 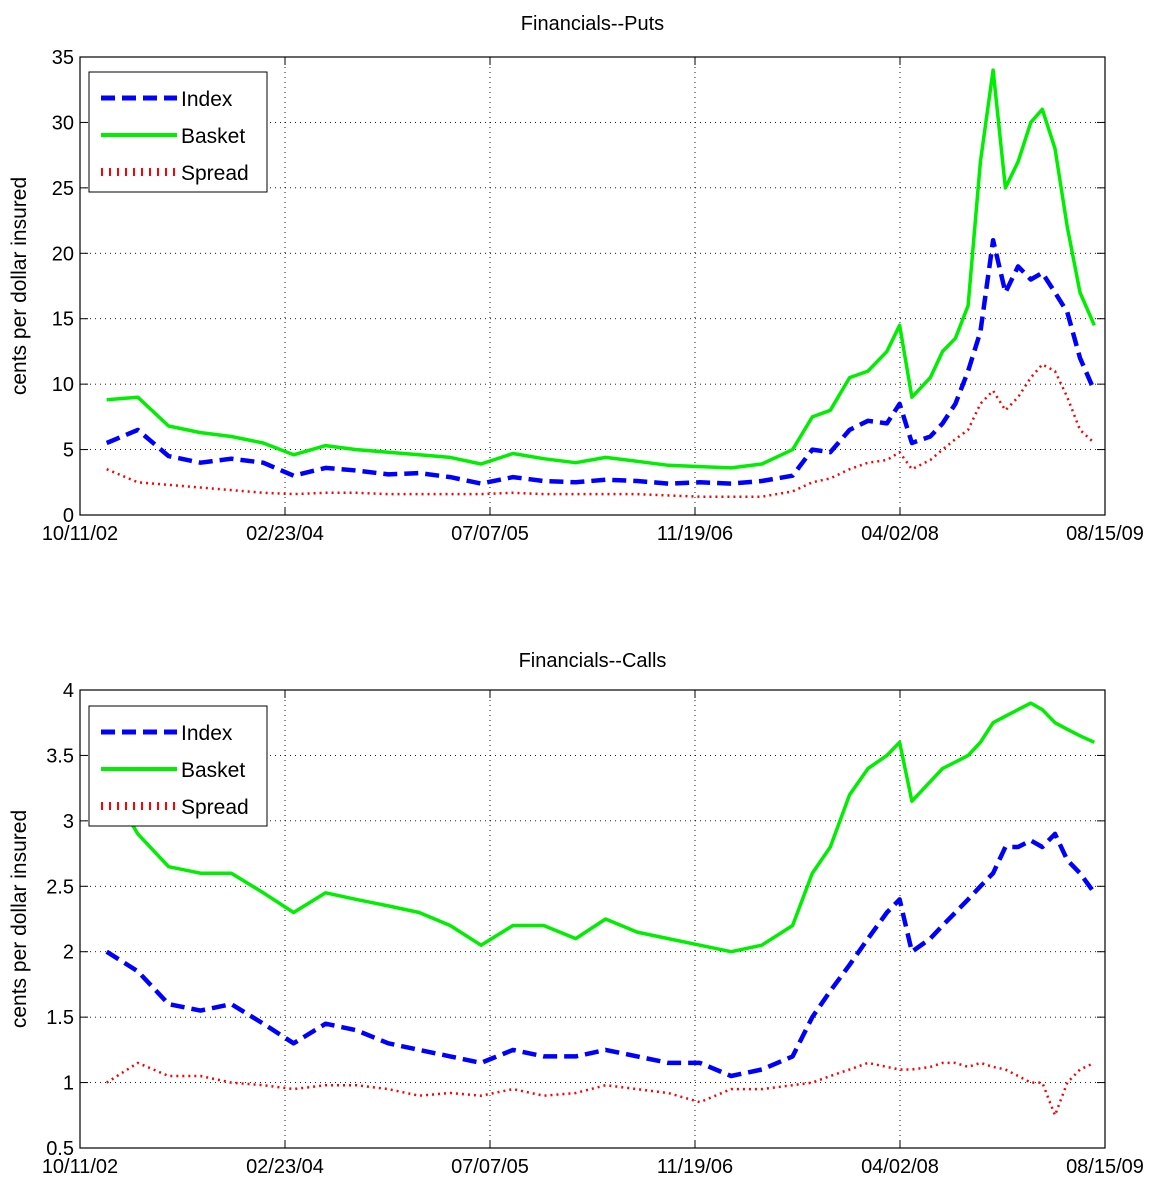 I want to click on y-tick-label: 25, so click(x=63, y=189).